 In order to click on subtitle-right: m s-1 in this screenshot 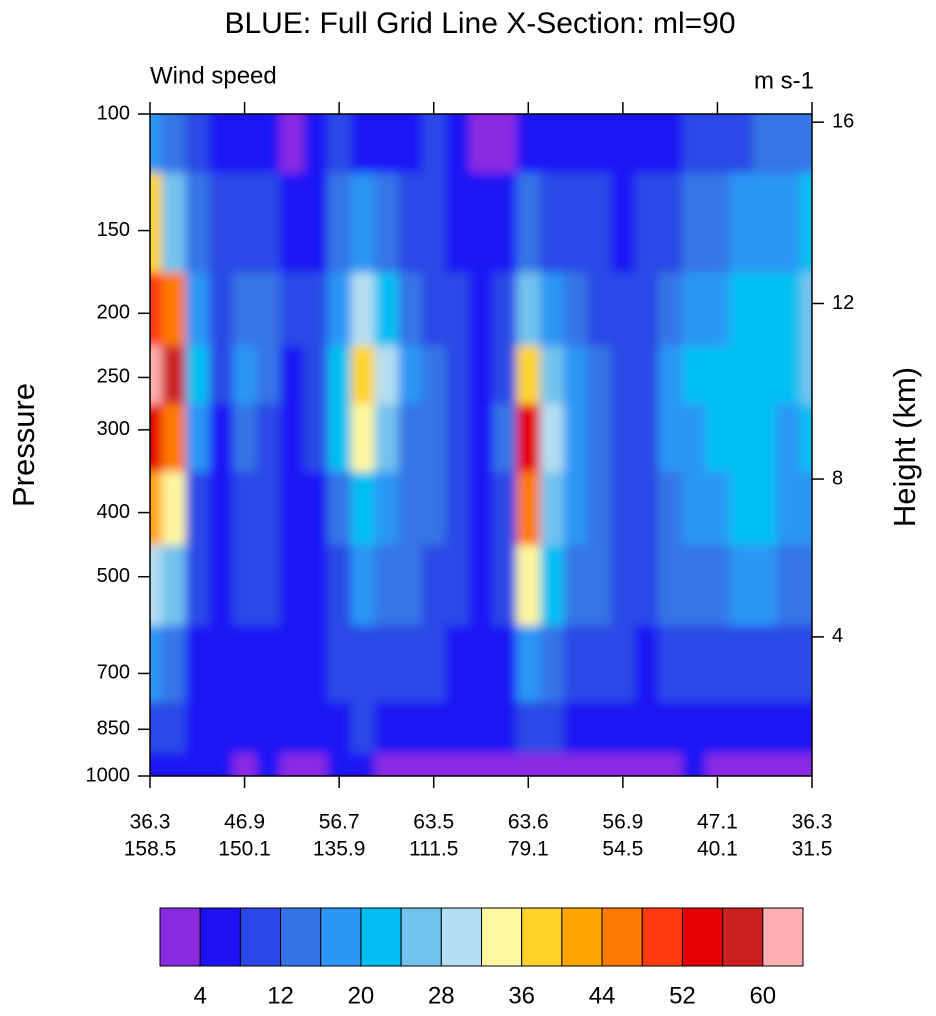, I will do `click(784, 80)`.